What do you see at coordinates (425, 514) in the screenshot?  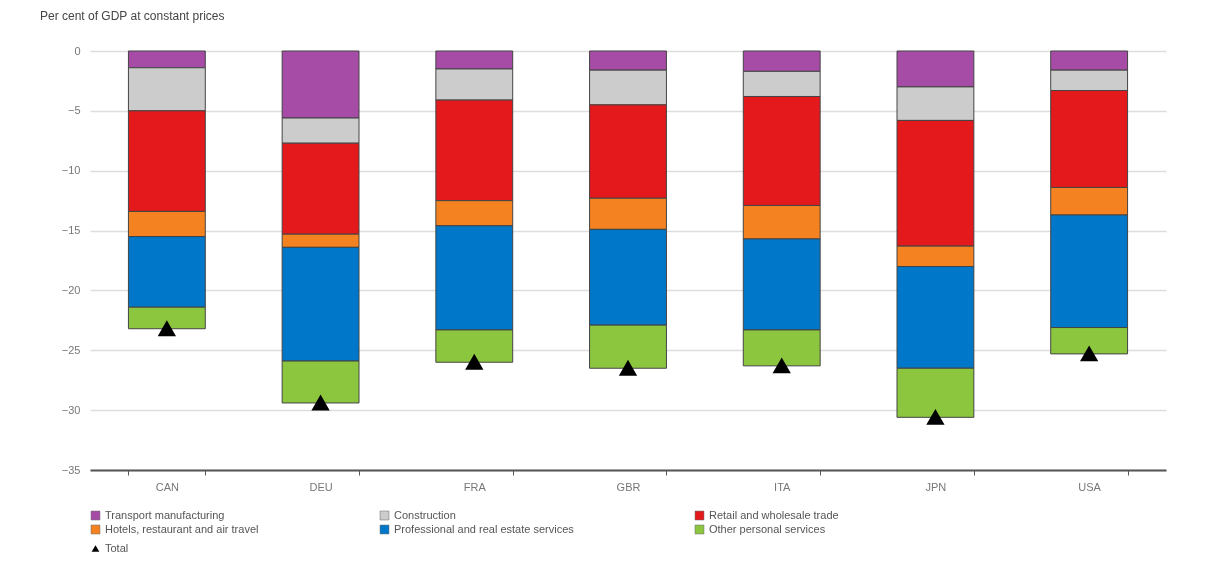 I see `legend-label: Construction` at bounding box center [425, 514].